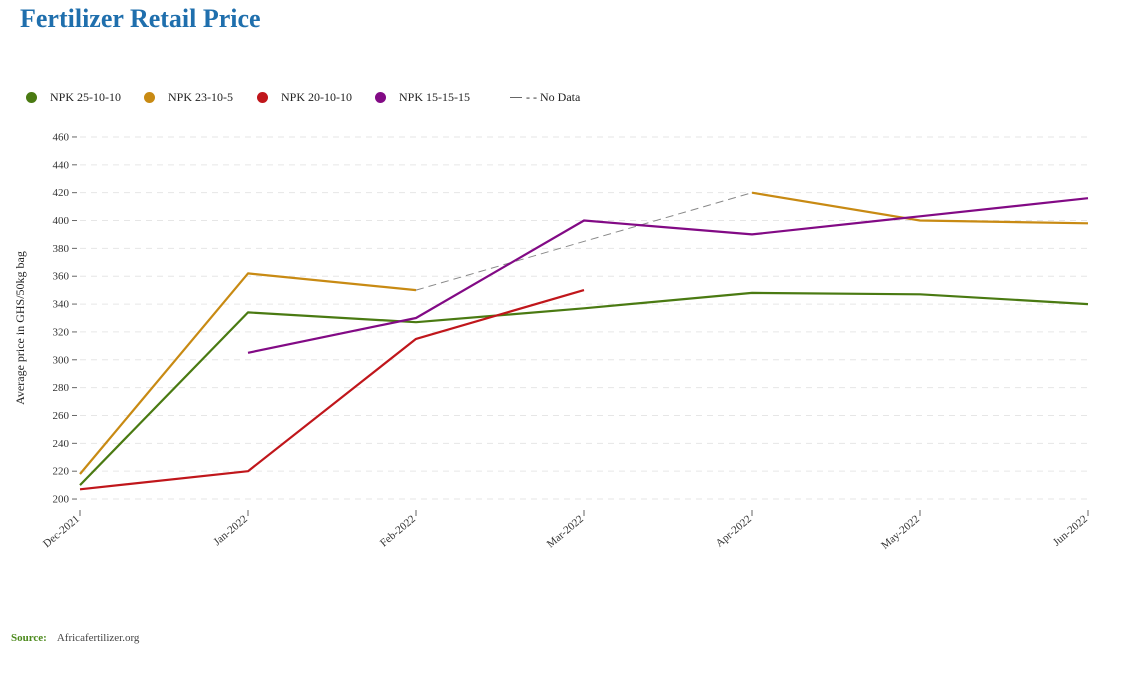  What do you see at coordinates (230, 530) in the screenshot?
I see `x-tick-label-jan-2022: Jan-2022` at bounding box center [230, 530].